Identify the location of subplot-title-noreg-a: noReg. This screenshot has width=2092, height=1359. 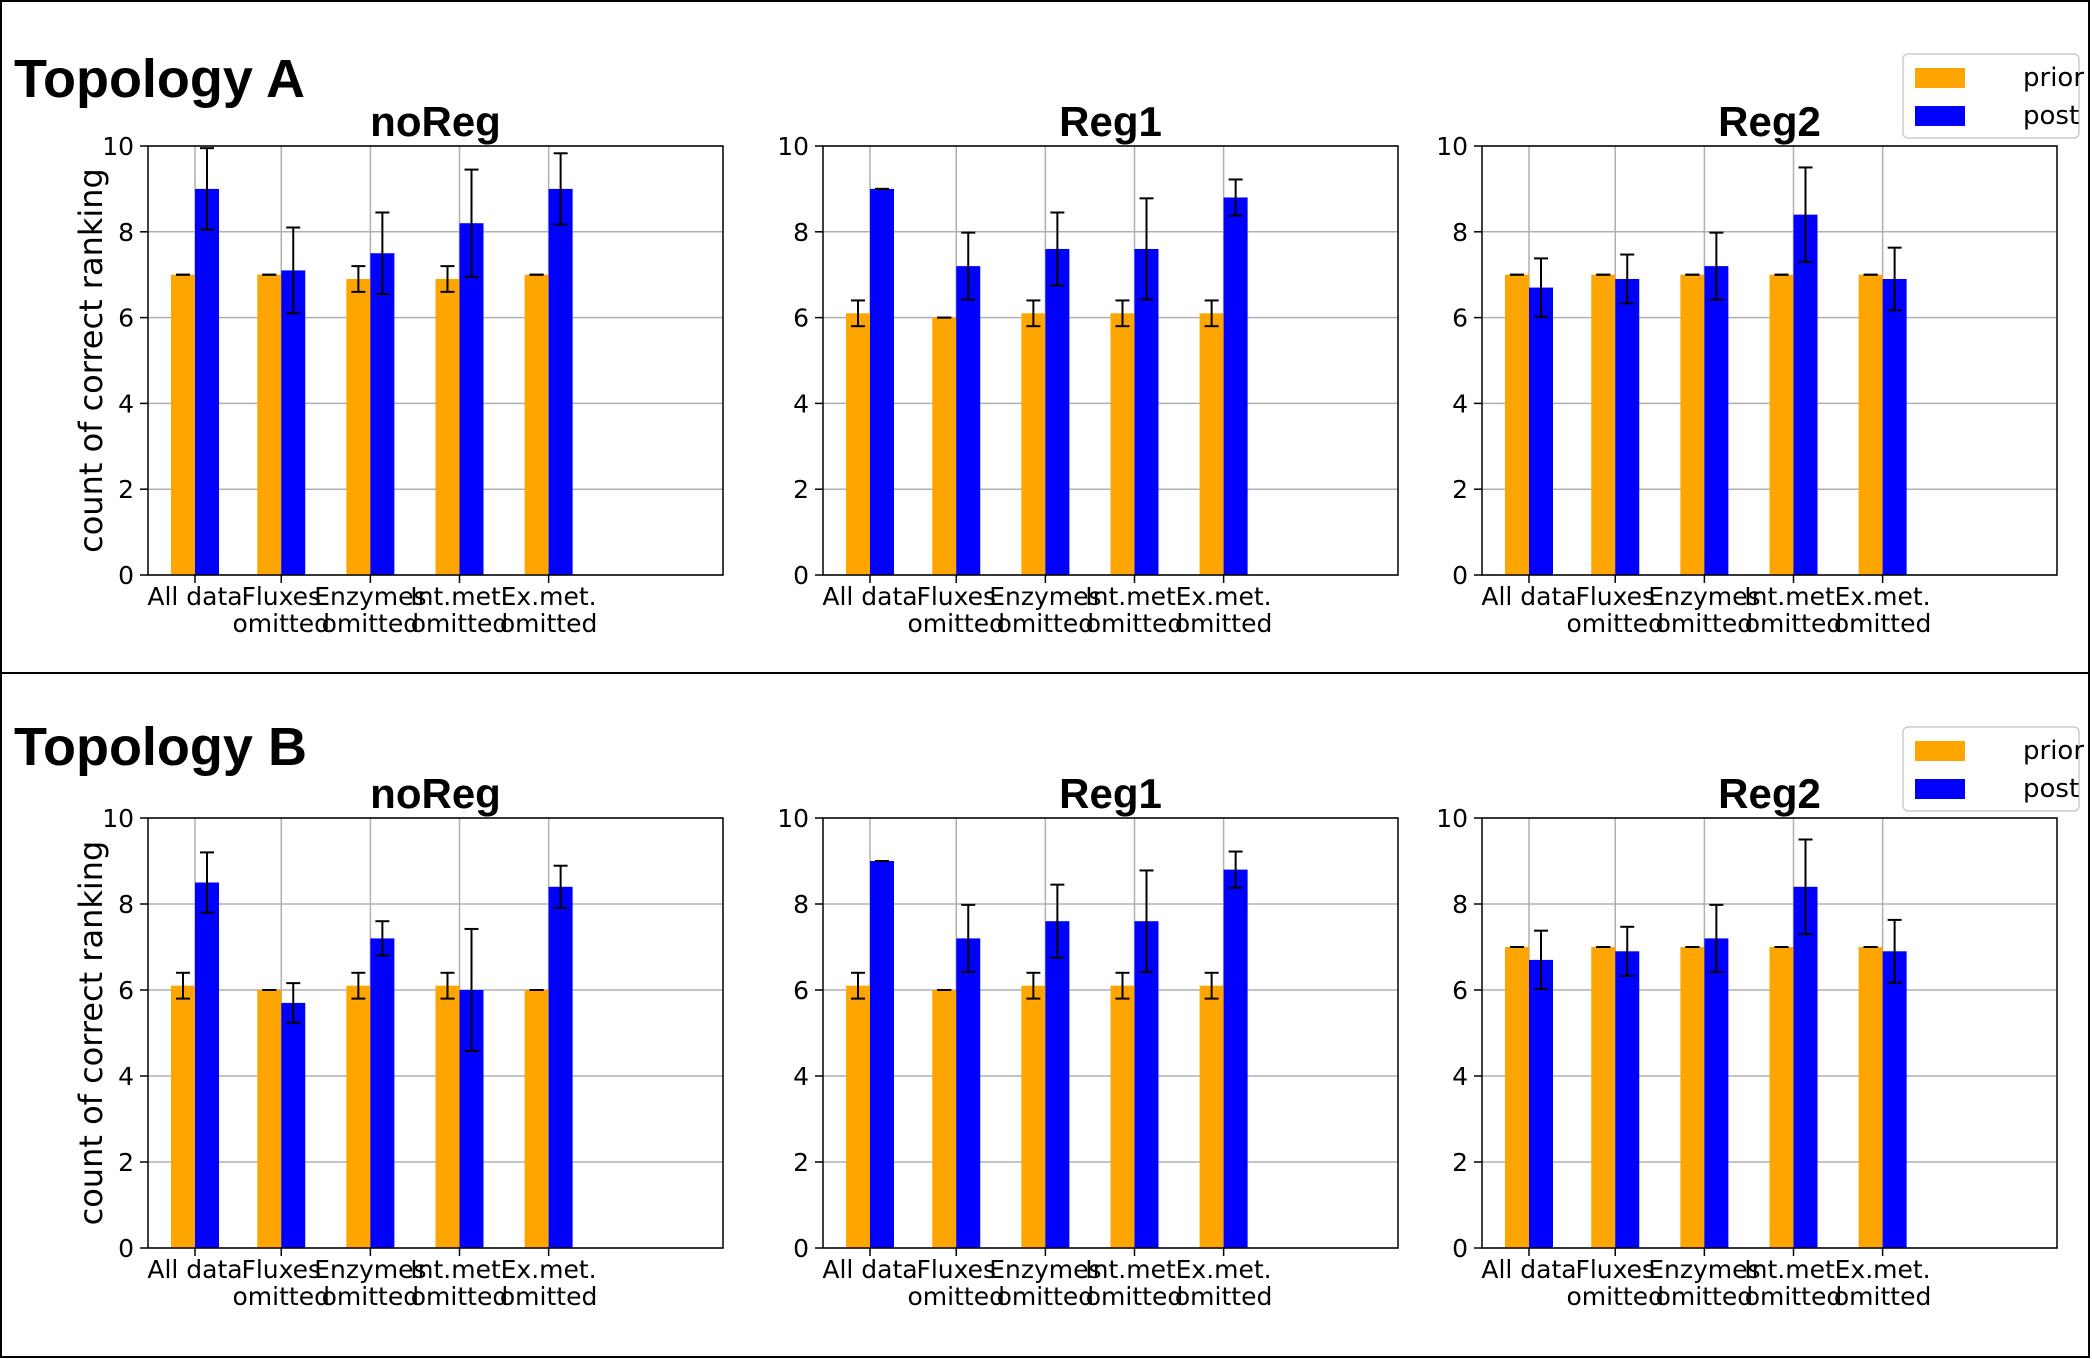
(435, 121).